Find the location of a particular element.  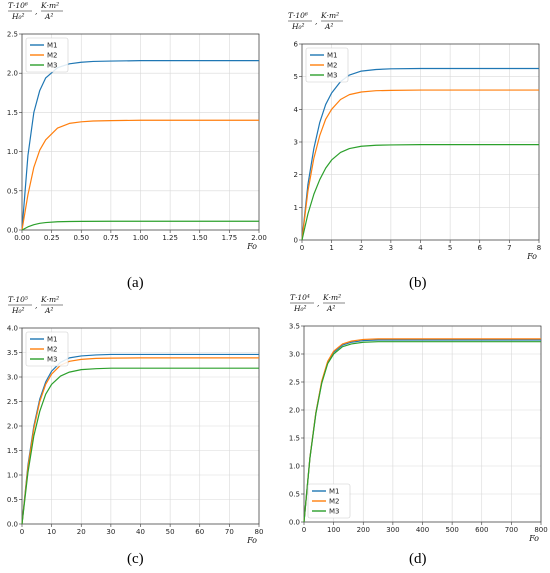

y-tick-label: 0 is located at coordinates (296, 241).